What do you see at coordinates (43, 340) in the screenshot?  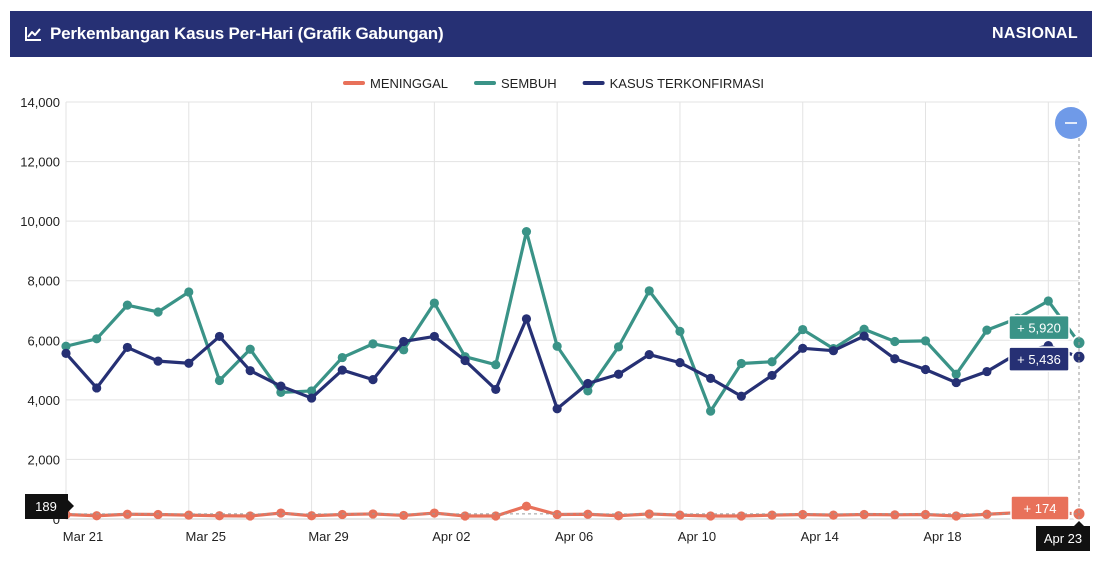 I see `y-tick-label: 6,000` at bounding box center [43, 340].